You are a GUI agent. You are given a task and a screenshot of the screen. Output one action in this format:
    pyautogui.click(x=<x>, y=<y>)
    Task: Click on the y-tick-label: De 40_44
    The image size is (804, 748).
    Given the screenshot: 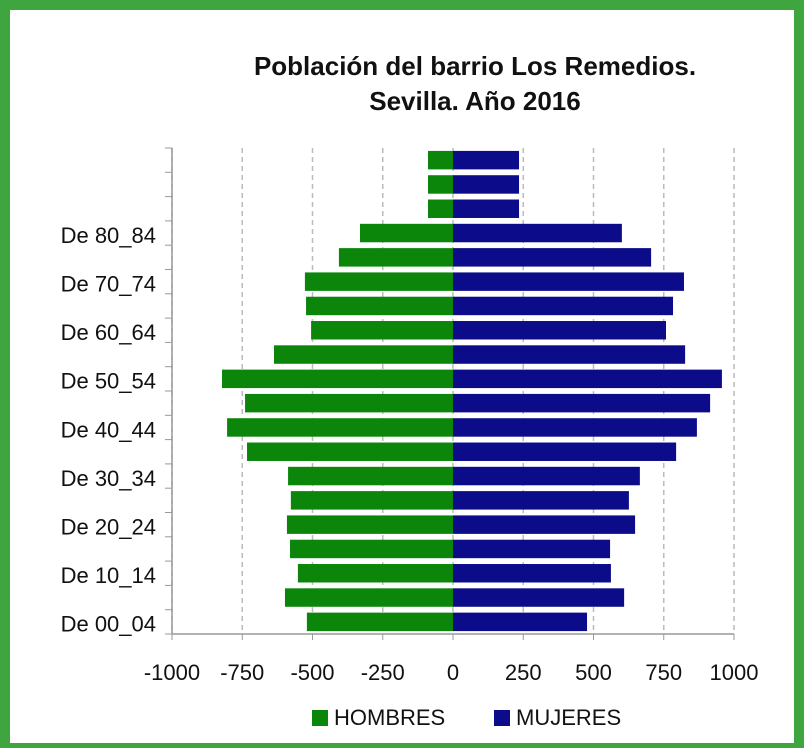 What is the action you would take?
    pyautogui.click(x=108, y=429)
    